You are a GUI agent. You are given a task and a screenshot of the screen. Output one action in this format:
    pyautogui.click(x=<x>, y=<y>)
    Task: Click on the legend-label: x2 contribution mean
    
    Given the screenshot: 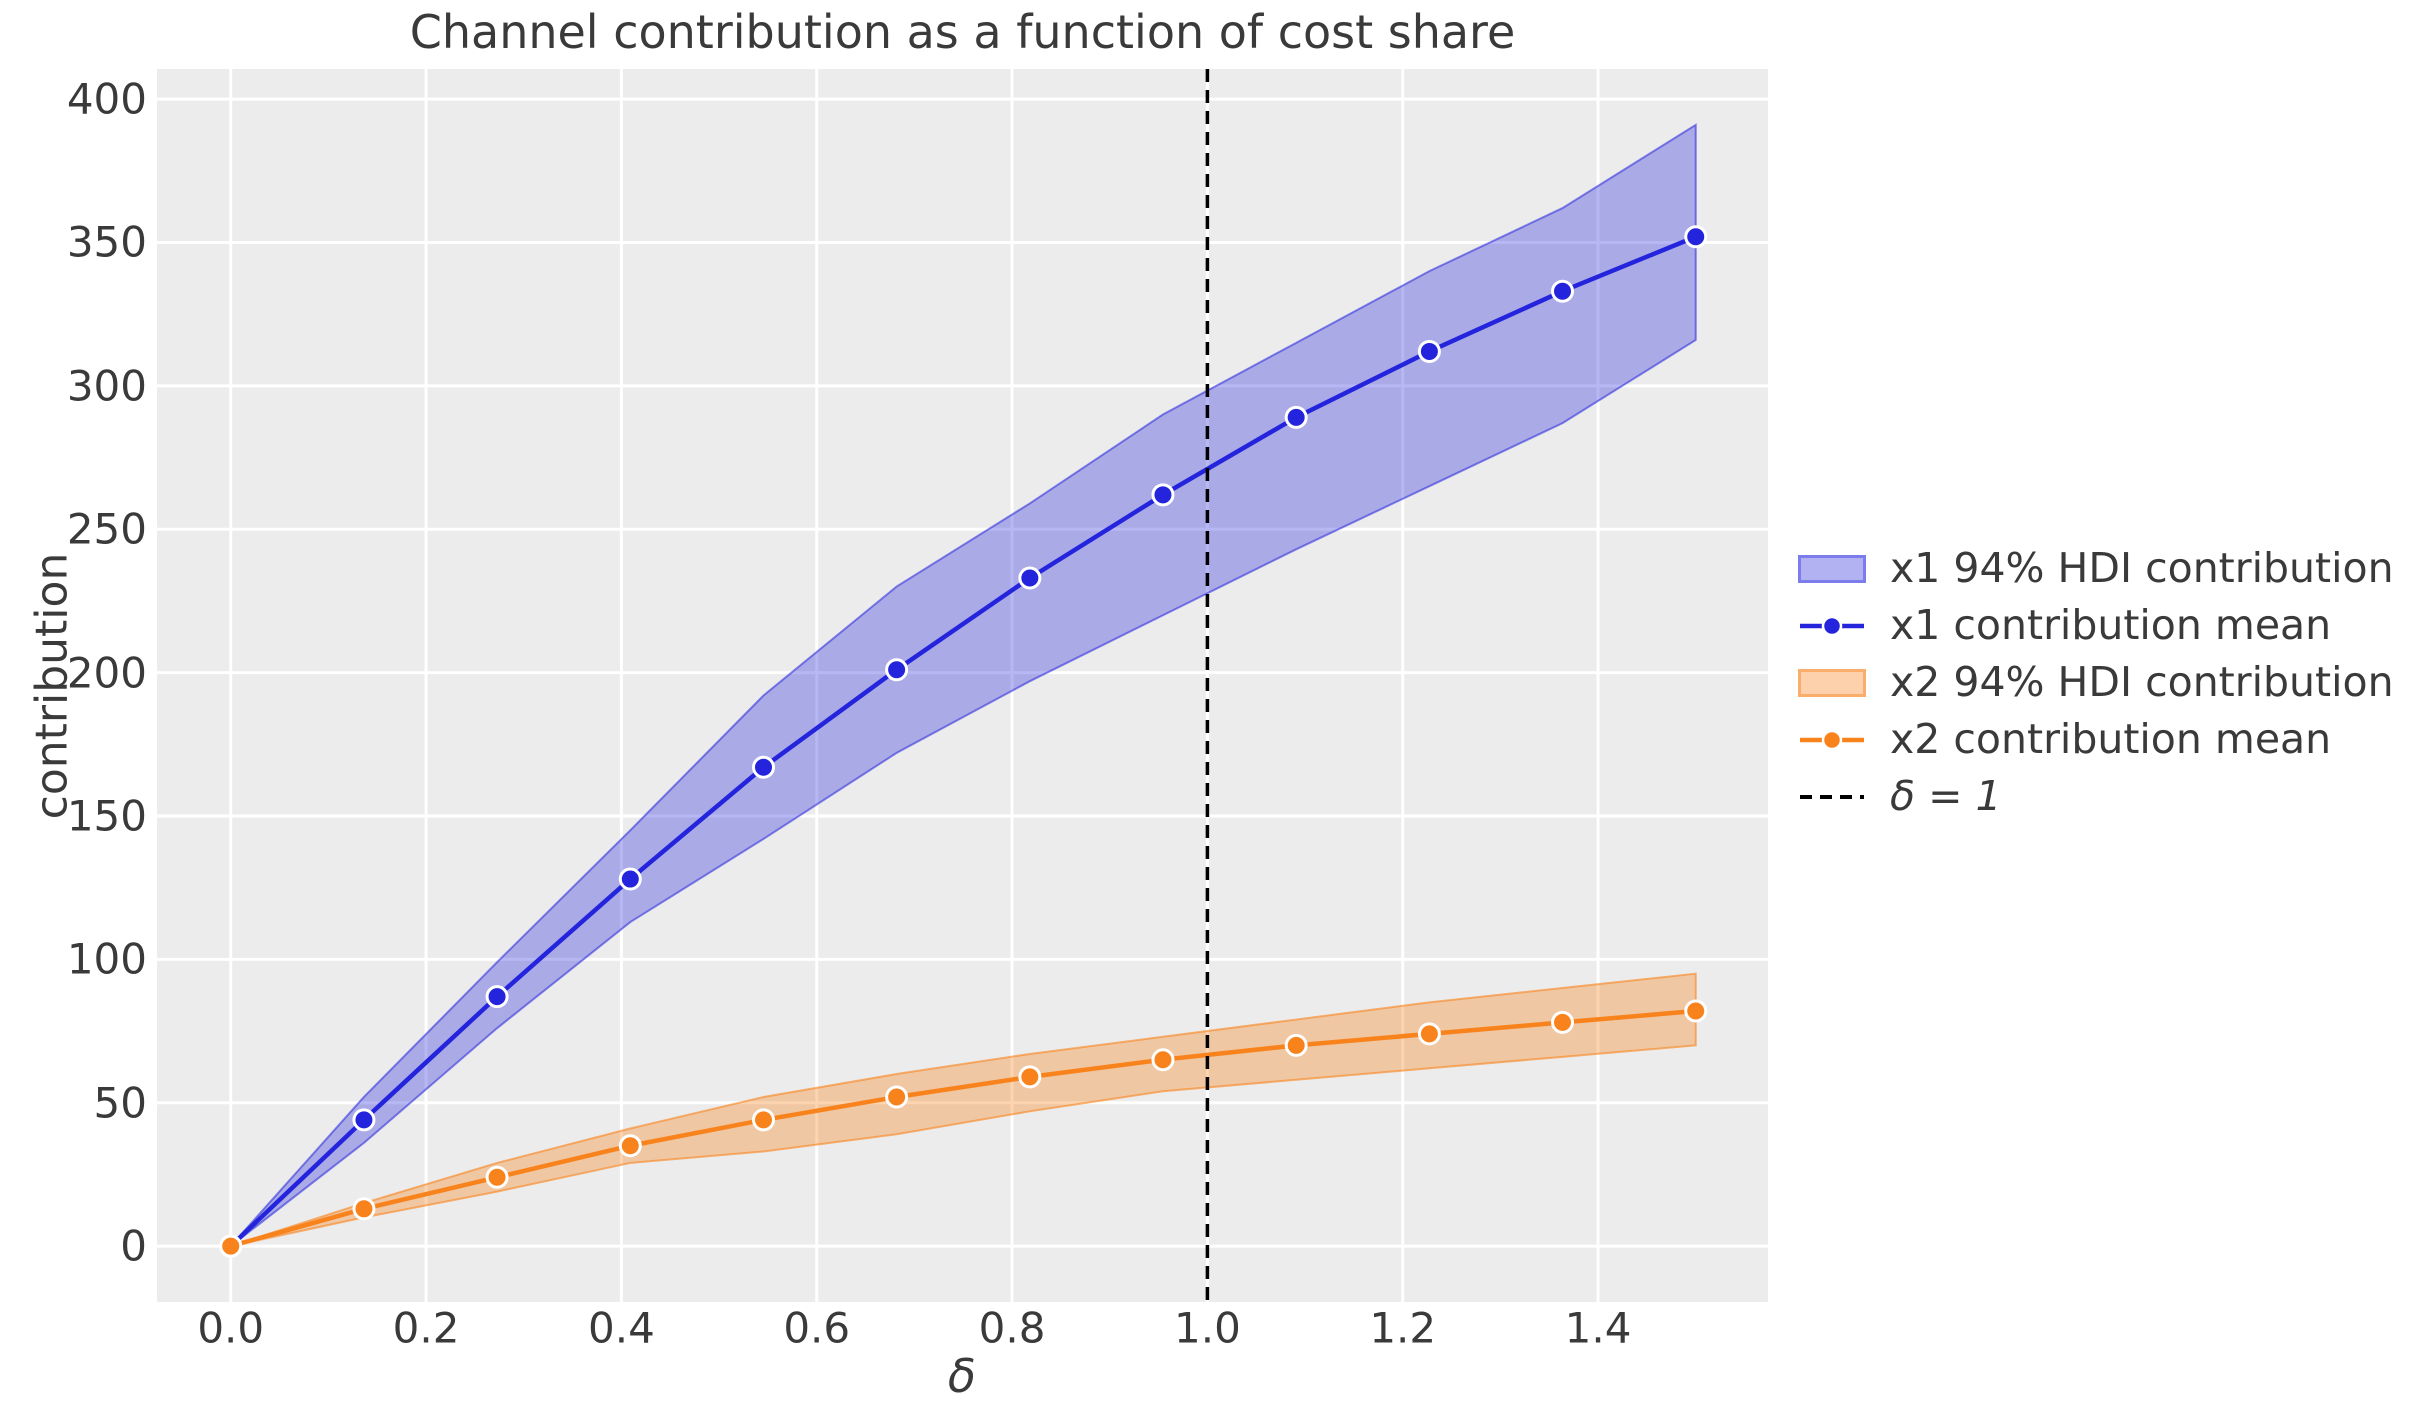 What is the action you would take?
    pyautogui.click(x=2111, y=739)
    